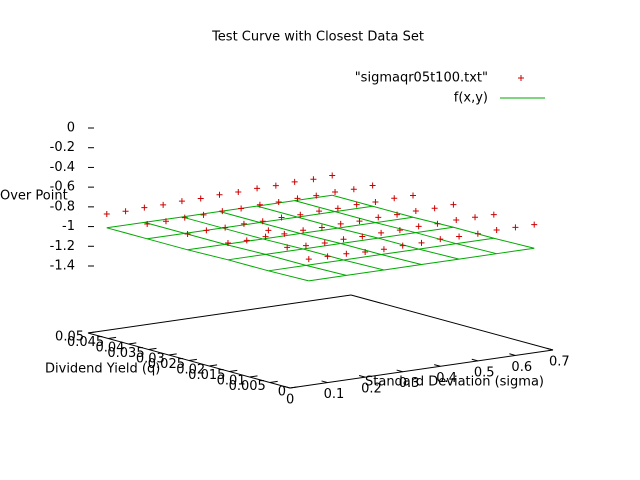 The width and height of the screenshot is (640, 480). Describe the element at coordinates (62, 246) in the screenshot. I see `z-tick-label: -1.2` at that location.